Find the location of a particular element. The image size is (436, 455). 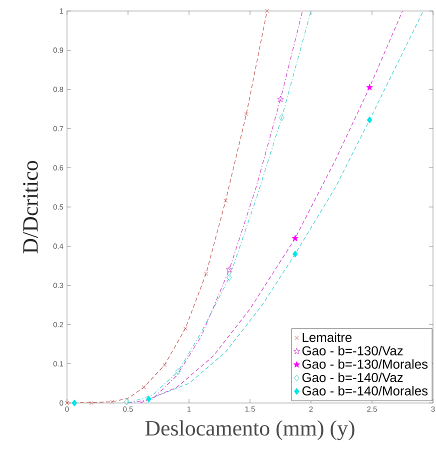

legend-label: Gao - b=-140/Morales is located at coordinates (365, 391).